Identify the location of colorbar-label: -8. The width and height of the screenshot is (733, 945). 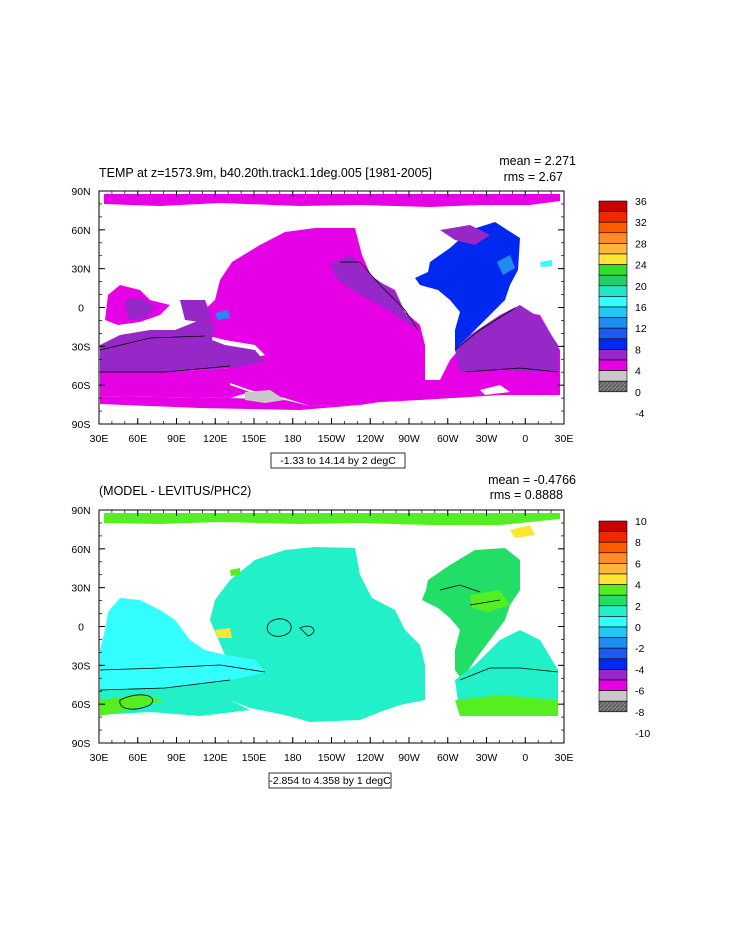
(639, 713).